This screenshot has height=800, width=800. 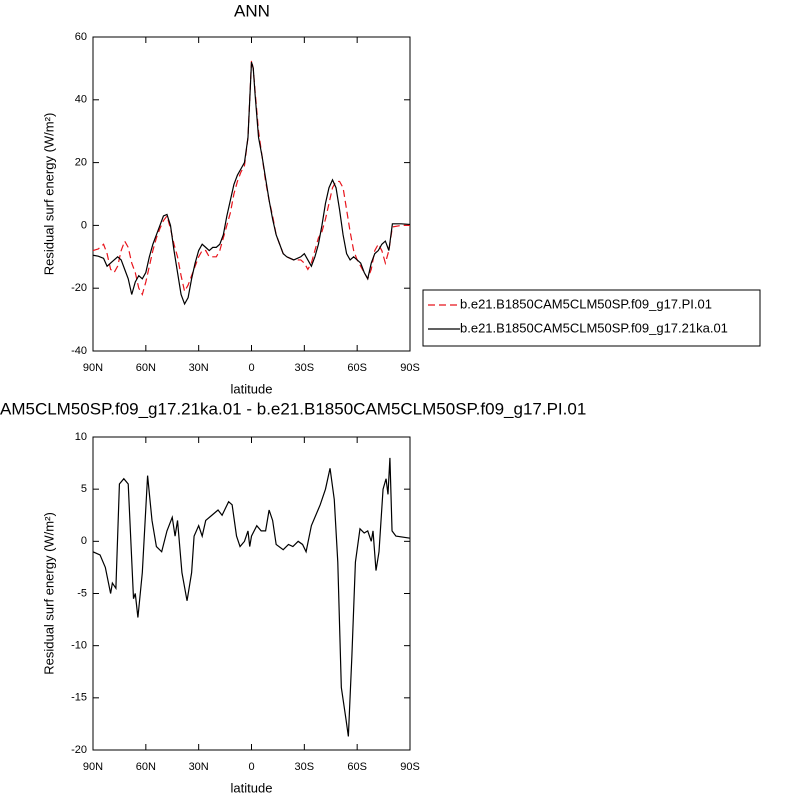 I want to click on y-tick-label: 60, so click(x=81, y=37).